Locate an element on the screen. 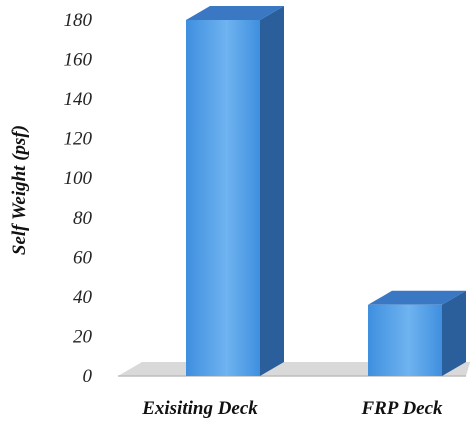 This screenshot has width=474, height=423. y-tick-label: 180 is located at coordinates (78, 20).